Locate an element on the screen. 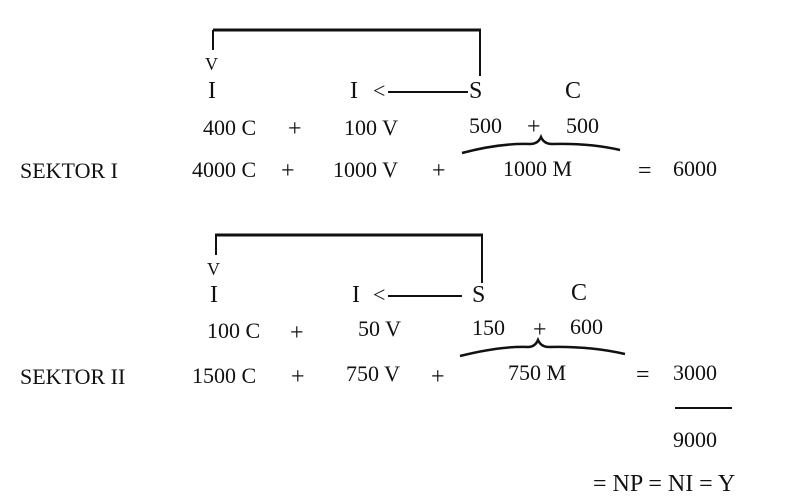 The image size is (805, 502). sub-c: 100 C is located at coordinates (233, 330).